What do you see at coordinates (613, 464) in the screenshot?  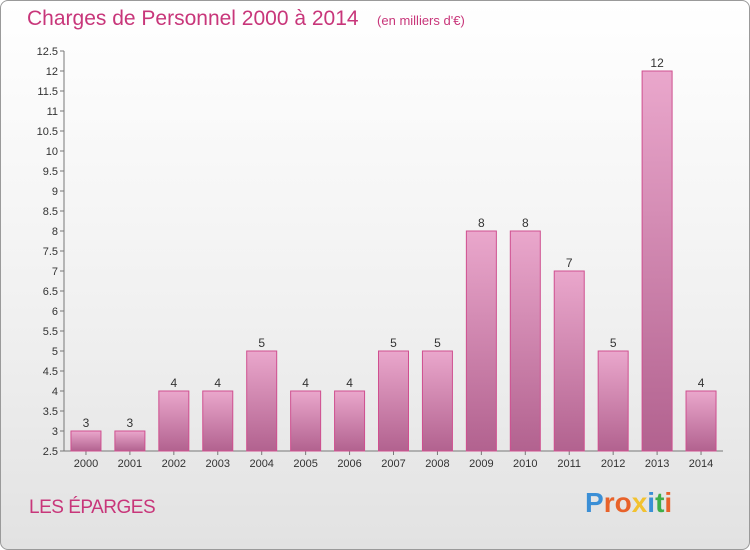 I see `x-tick-label: 2012` at bounding box center [613, 464].